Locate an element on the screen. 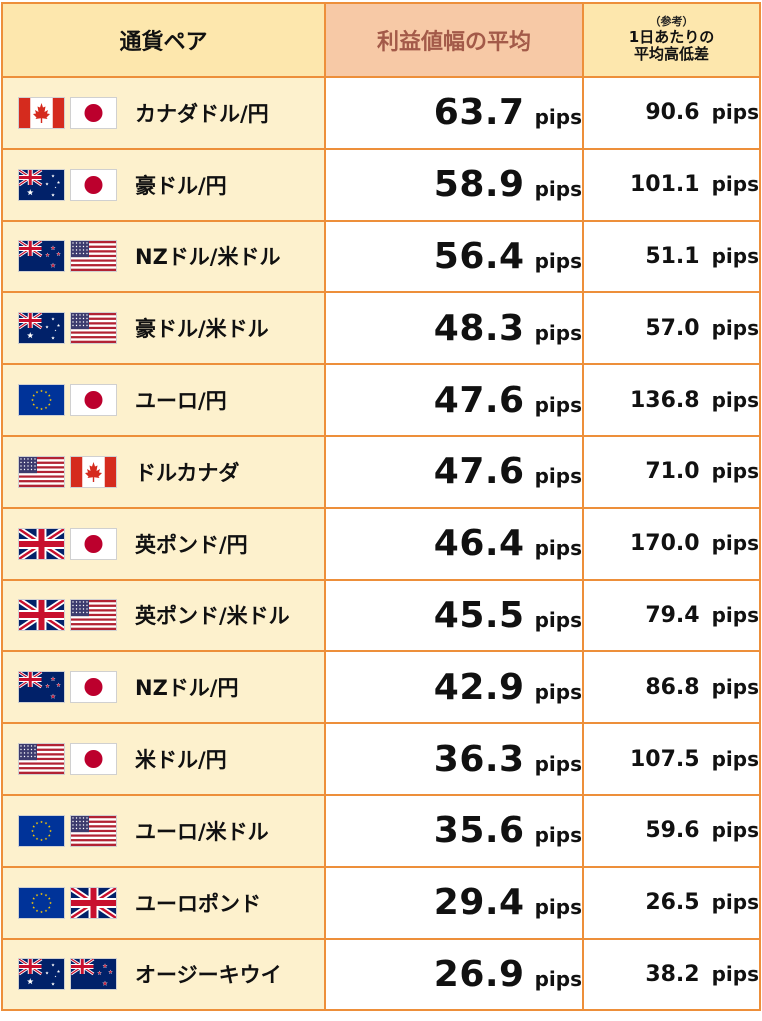 The image size is (762, 1021). profit-average-value: 63.7 is located at coordinates (479, 113).